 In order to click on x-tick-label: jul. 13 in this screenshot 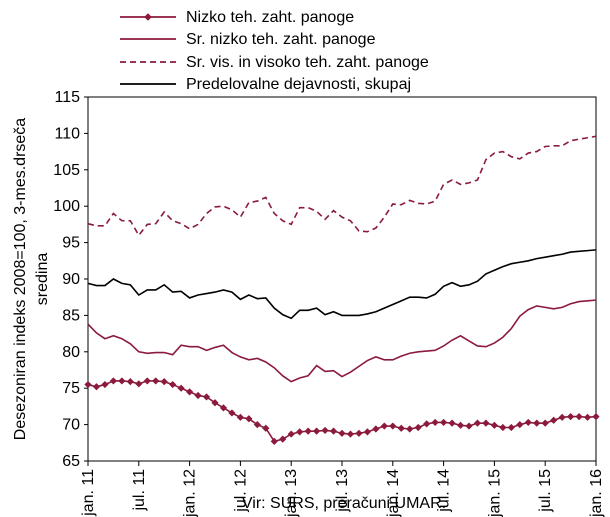, I will do `click(342, 491)`.